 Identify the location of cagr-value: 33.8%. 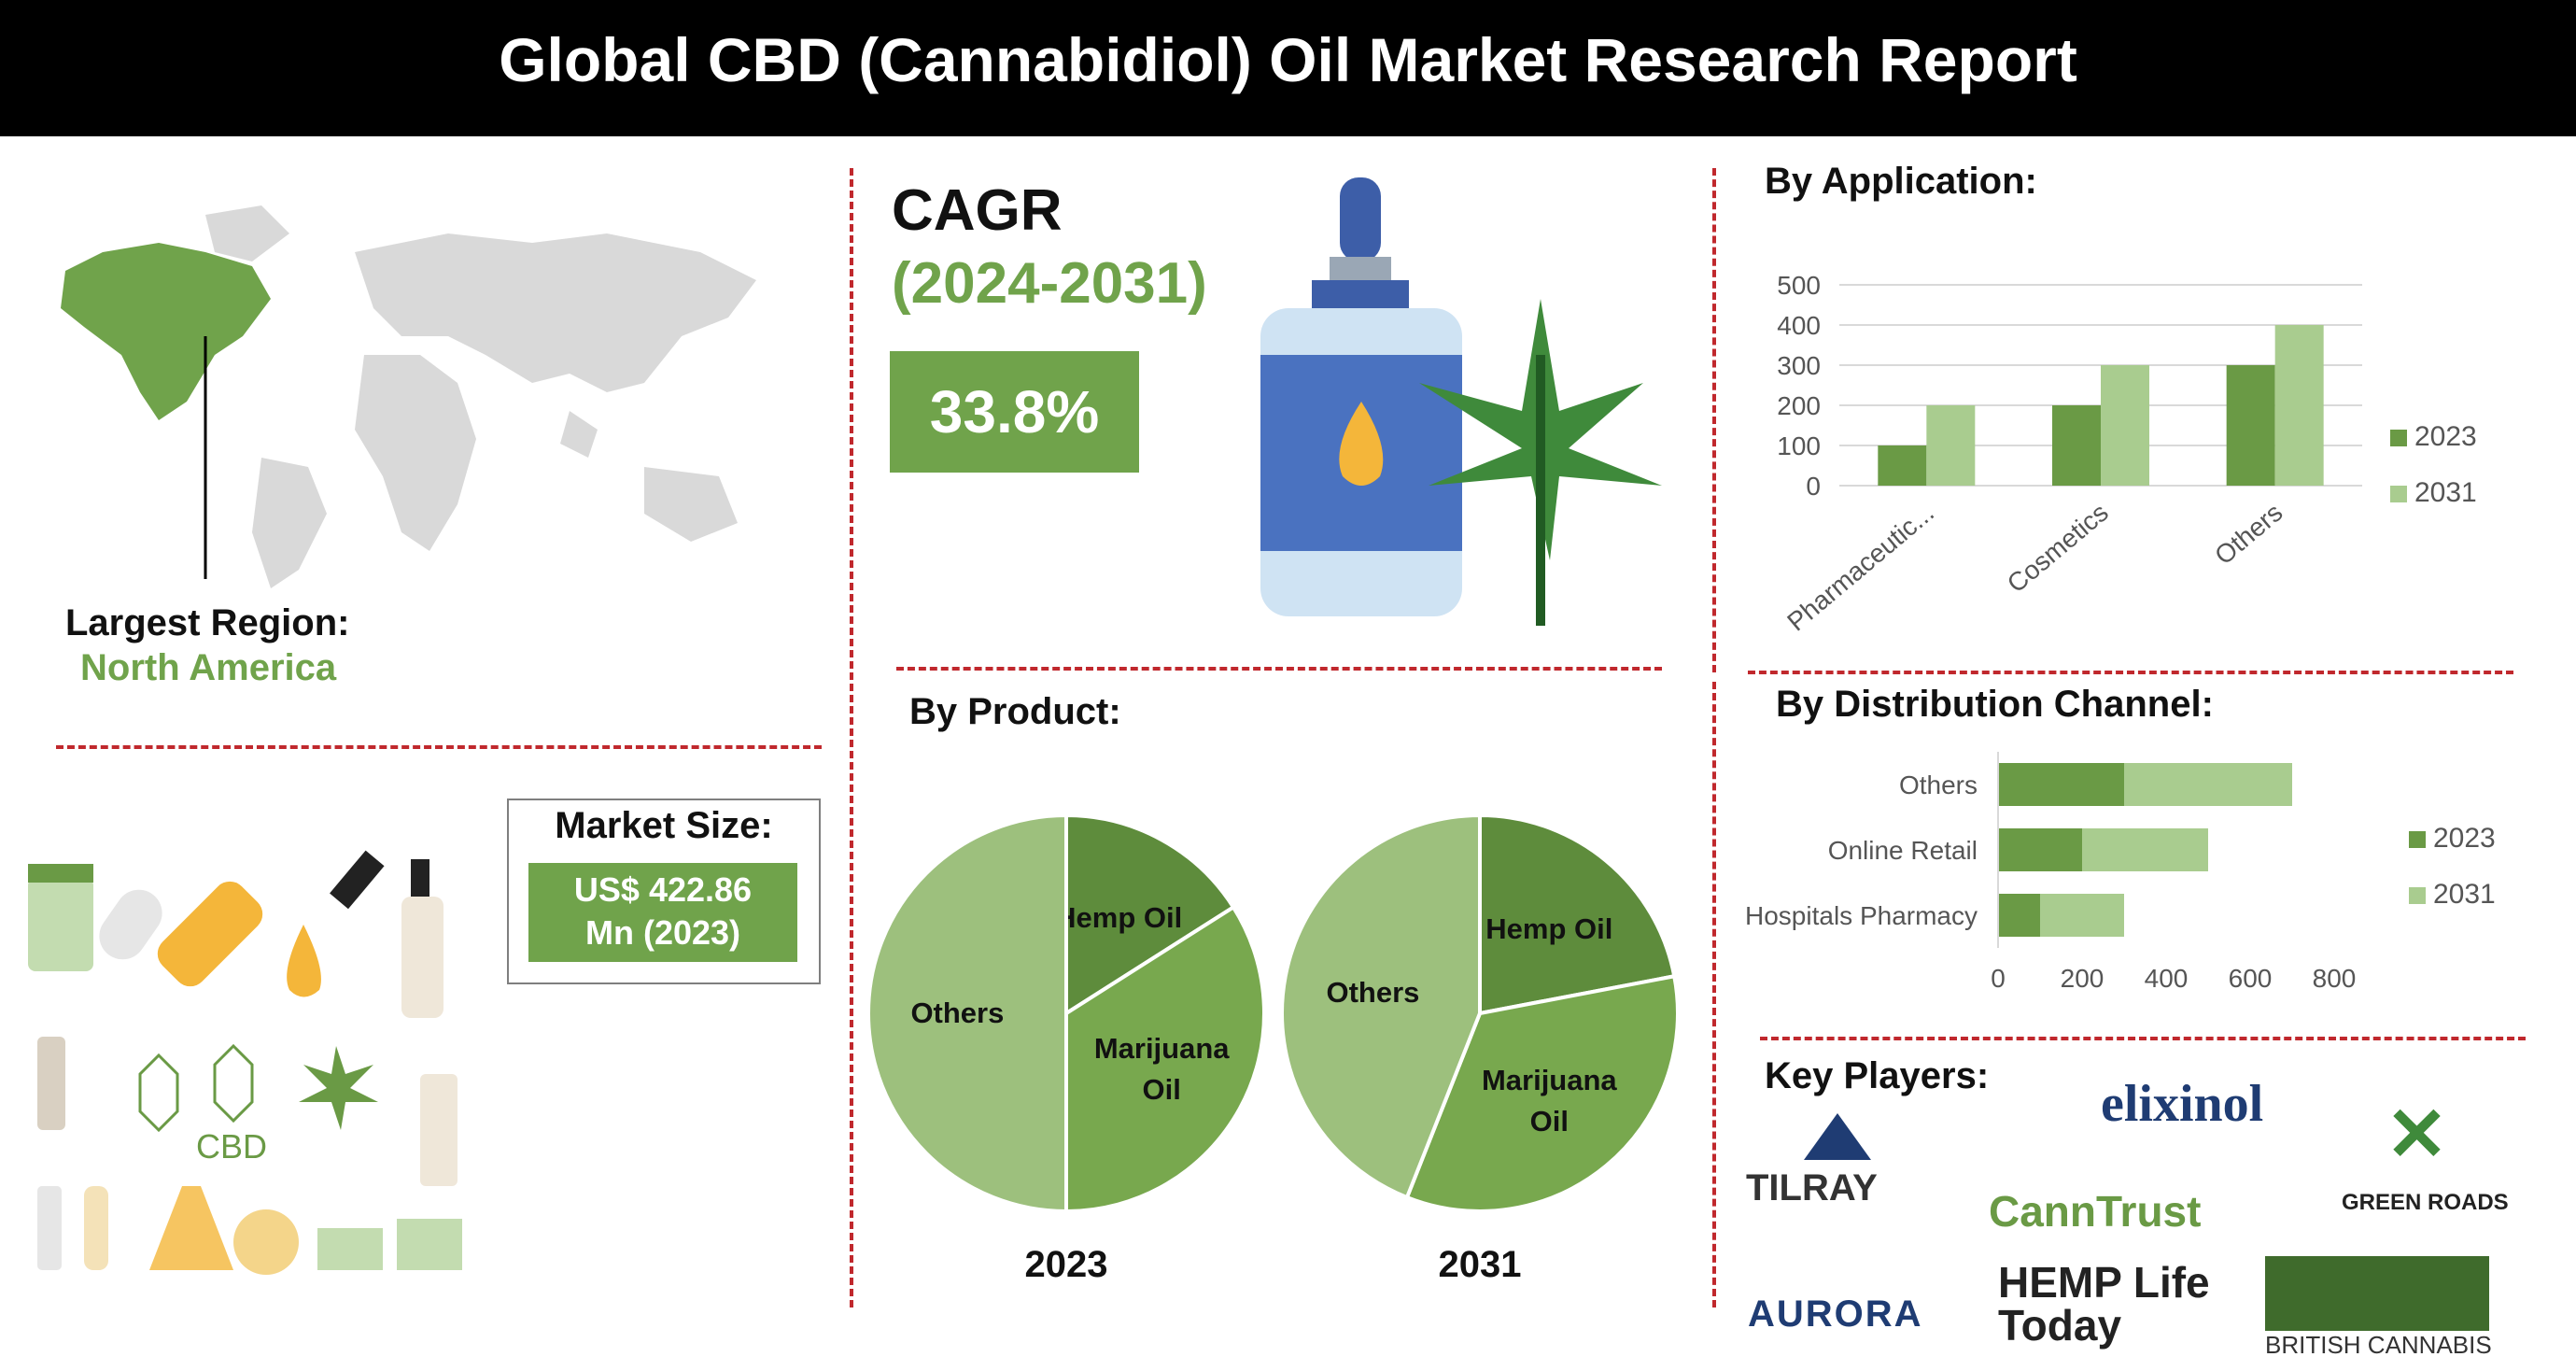
(1014, 412).